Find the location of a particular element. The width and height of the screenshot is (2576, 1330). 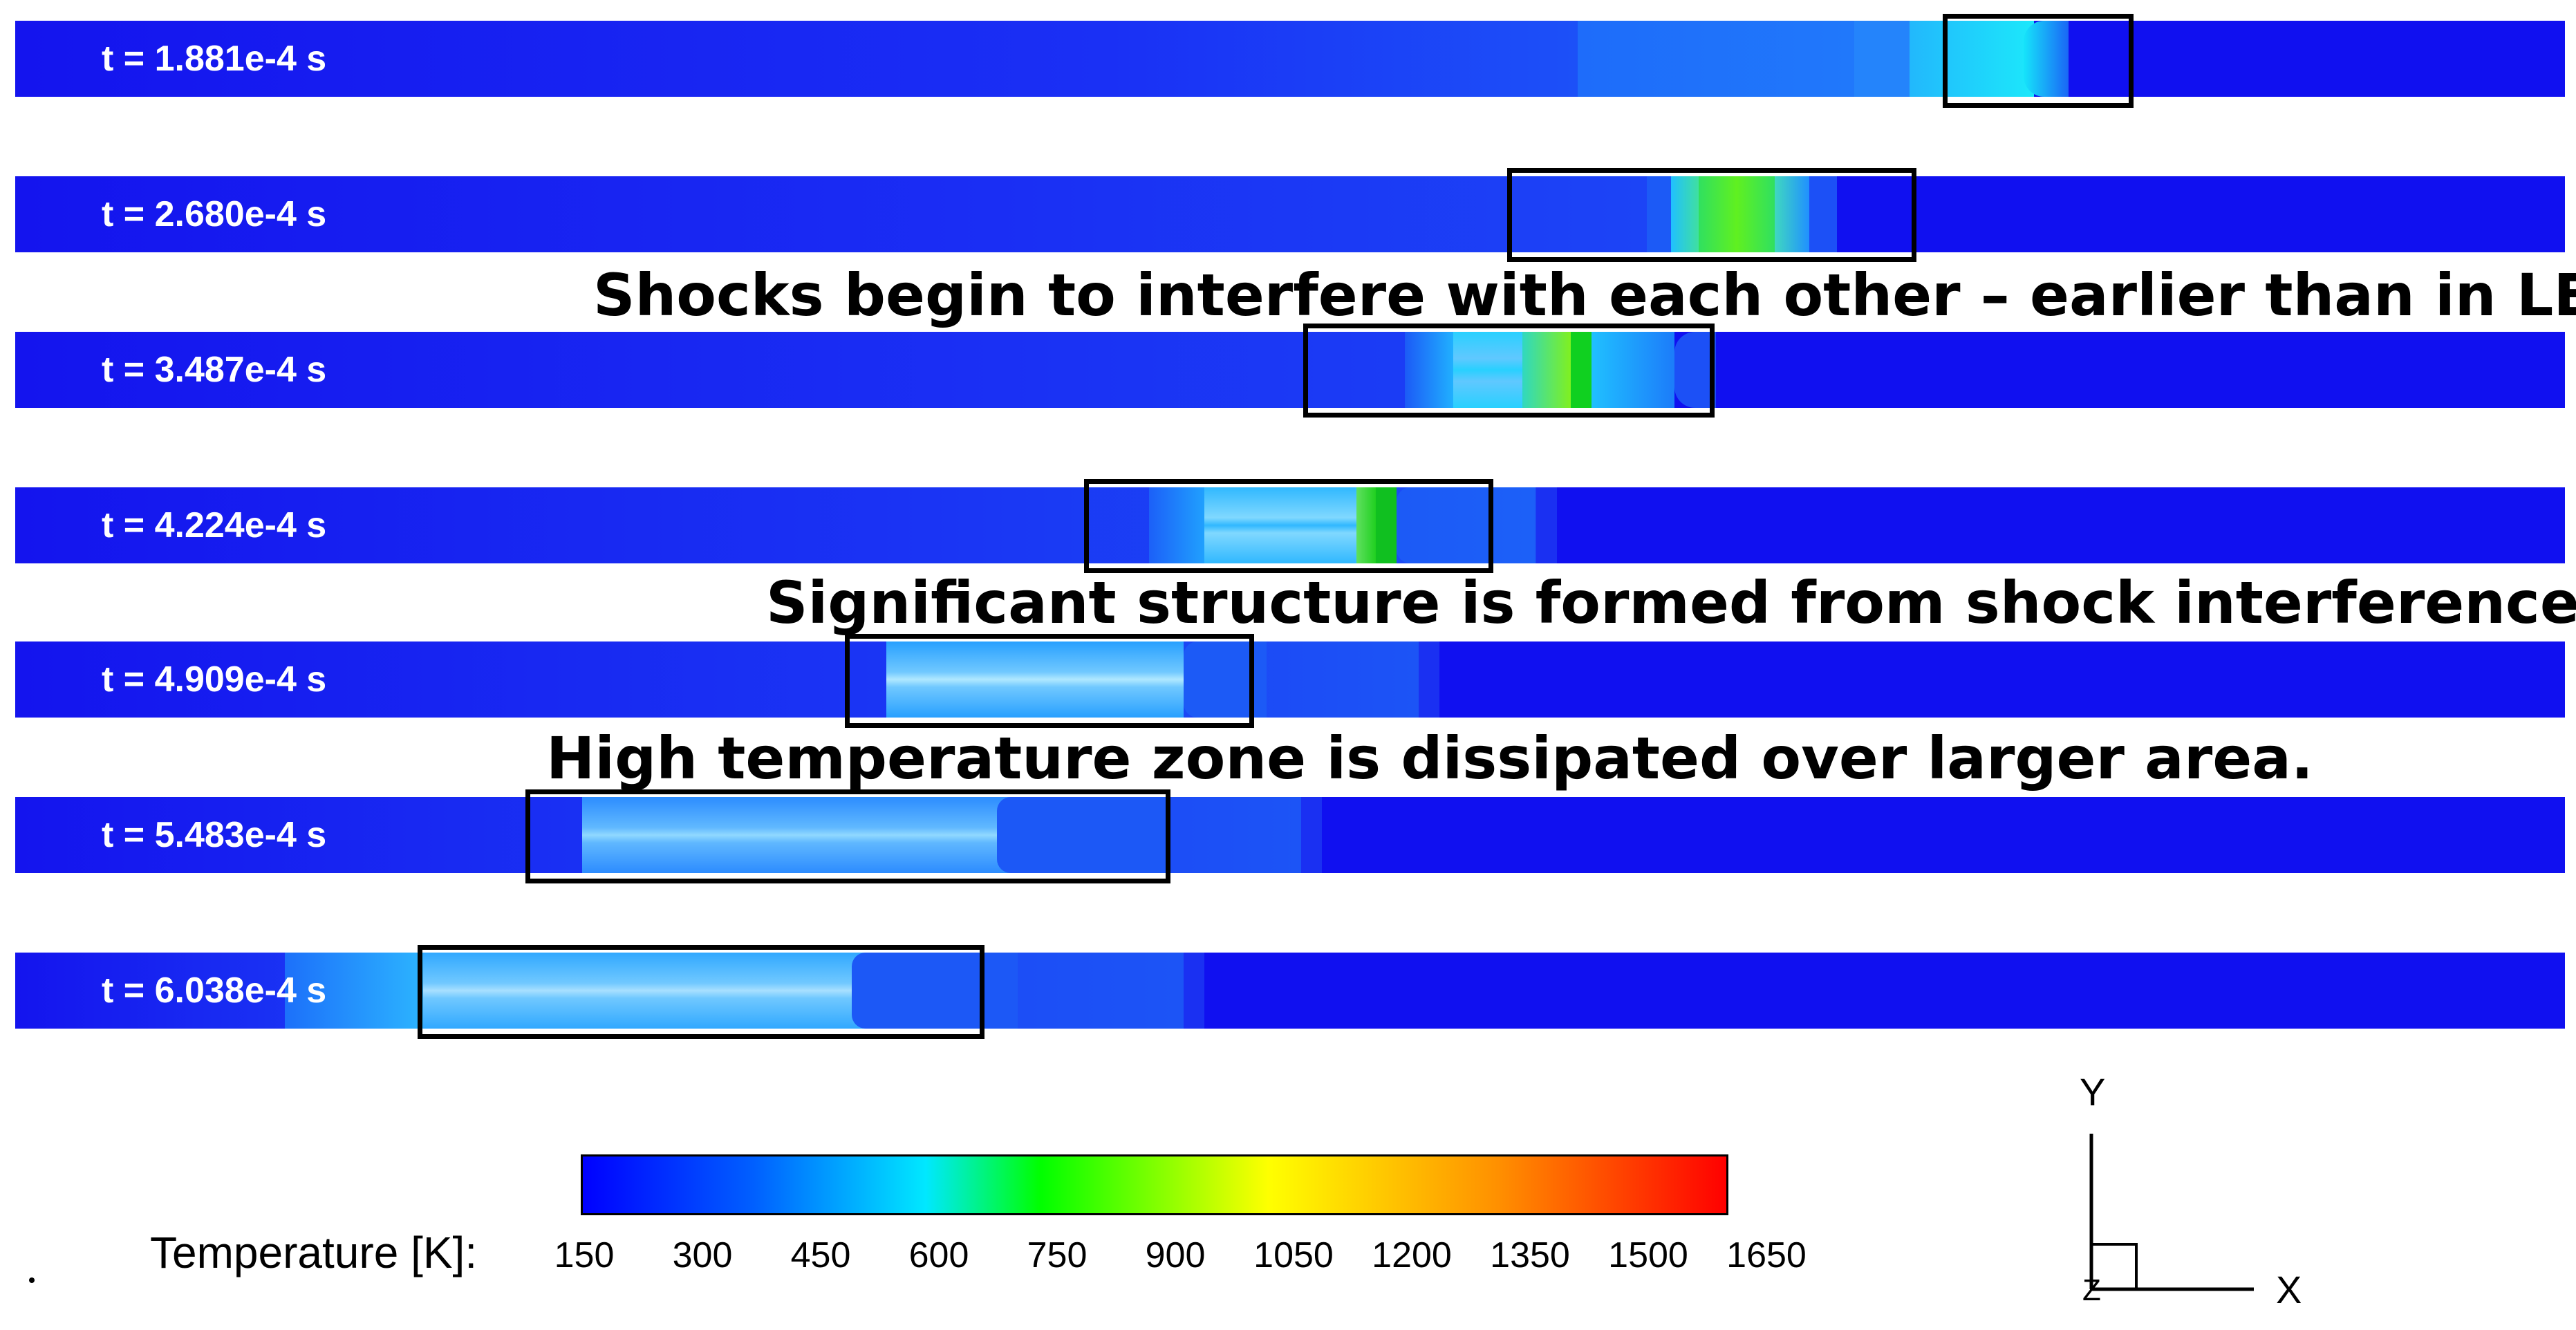

colorbar-tick: 300 is located at coordinates (702, 1255).